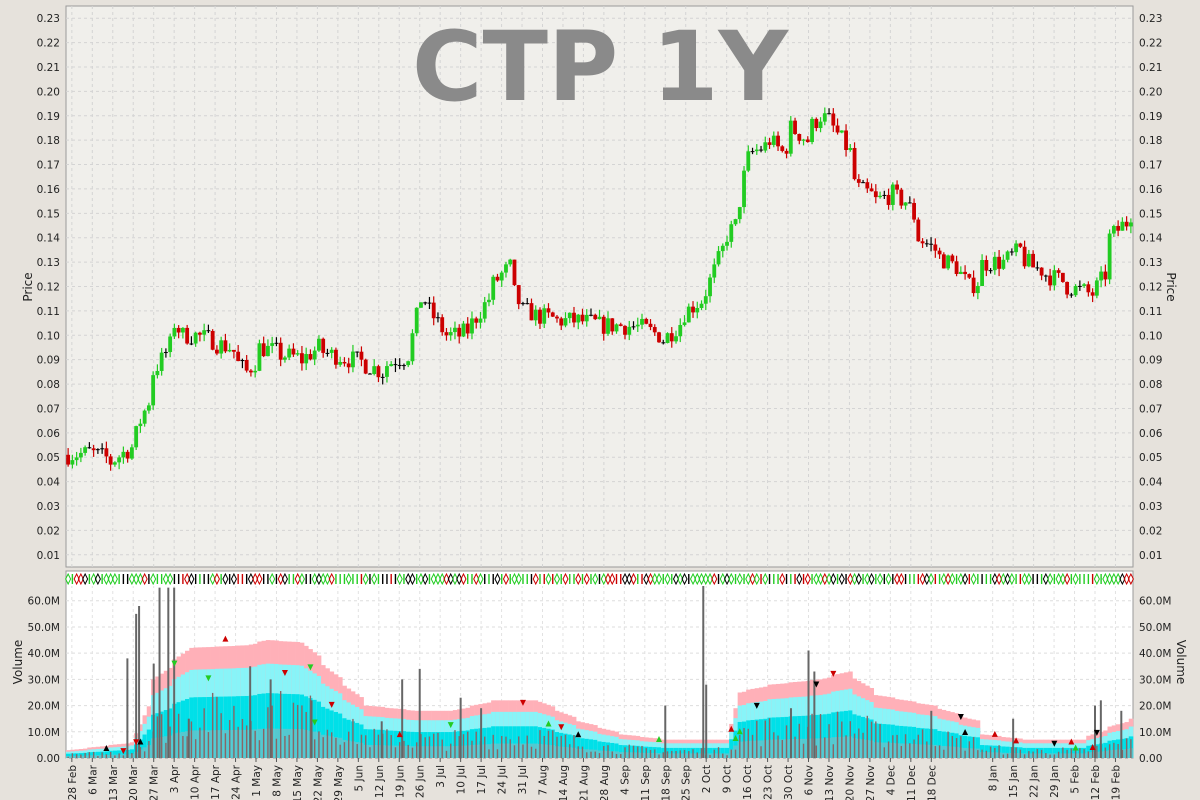  What do you see at coordinates (44, 733) in the screenshot?
I see `volume-ytick-left-1: 10.0M` at bounding box center [44, 733].